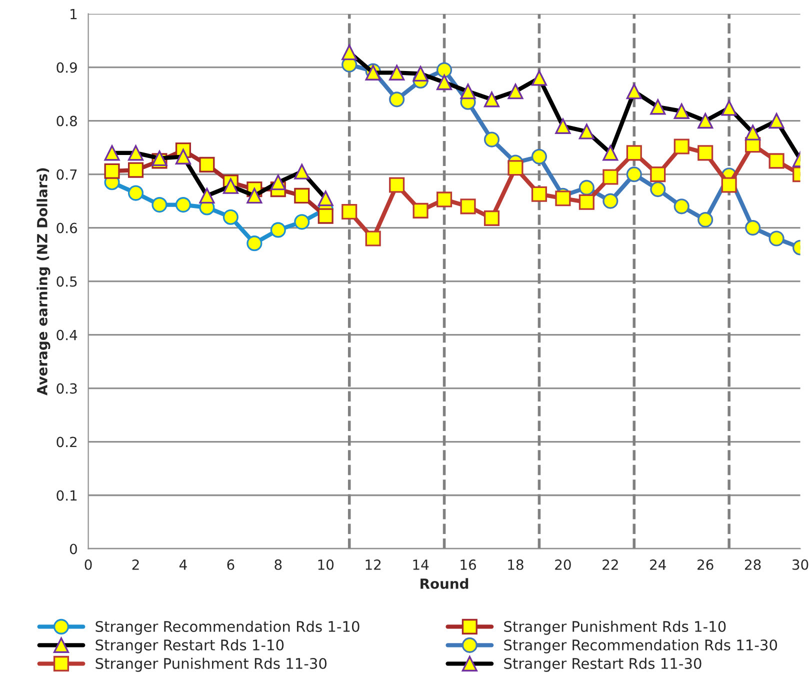 The width and height of the screenshot is (810, 692). What do you see at coordinates (706, 564) in the screenshot?
I see `x-tick-label: 26` at bounding box center [706, 564].